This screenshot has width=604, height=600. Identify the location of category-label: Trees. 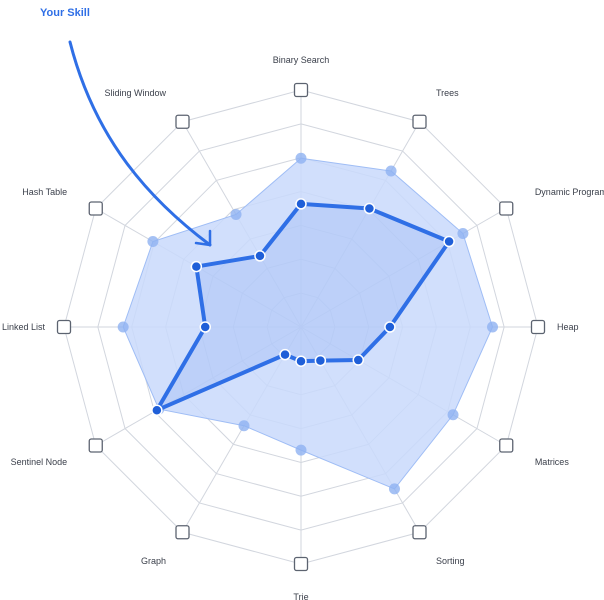
(447, 93).